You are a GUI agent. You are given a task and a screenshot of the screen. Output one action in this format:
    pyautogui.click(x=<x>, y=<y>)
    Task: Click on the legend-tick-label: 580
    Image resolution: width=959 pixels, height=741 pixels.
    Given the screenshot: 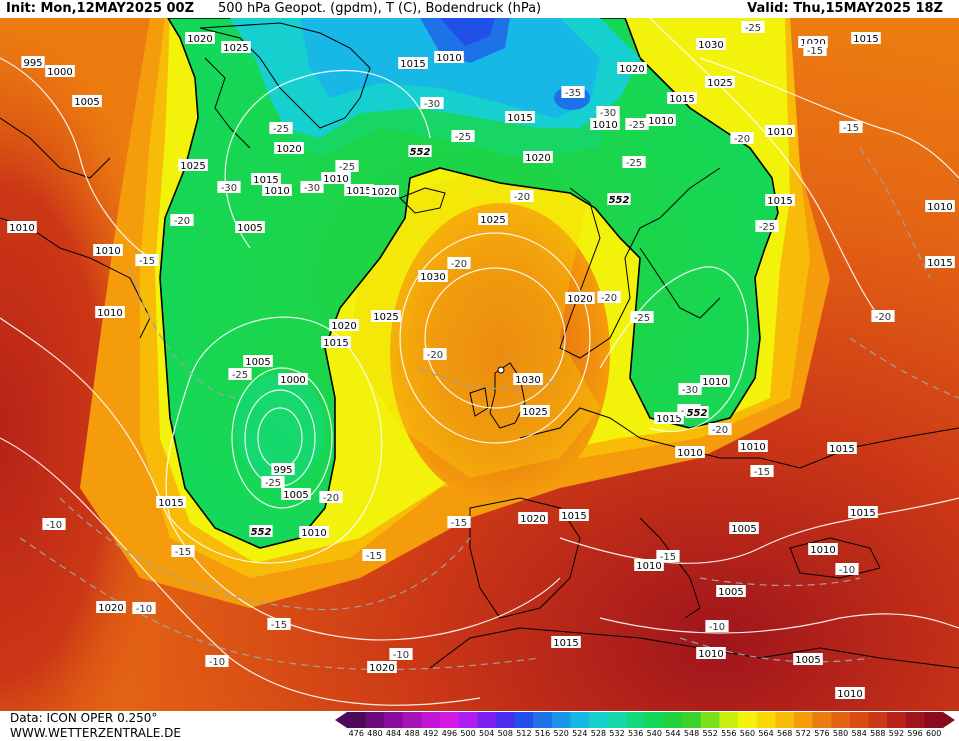 What is the action you would take?
    pyautogui.click(x=840, y=733)
    